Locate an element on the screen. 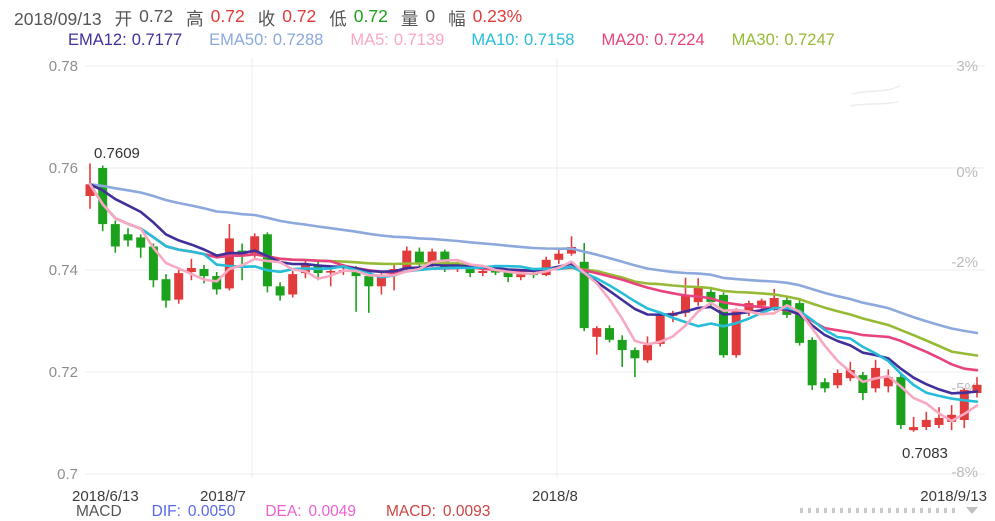 The height and width of the screenshot is (521, 995). legend-ema12-label: EMA12: is located at coordinates (97, 40).